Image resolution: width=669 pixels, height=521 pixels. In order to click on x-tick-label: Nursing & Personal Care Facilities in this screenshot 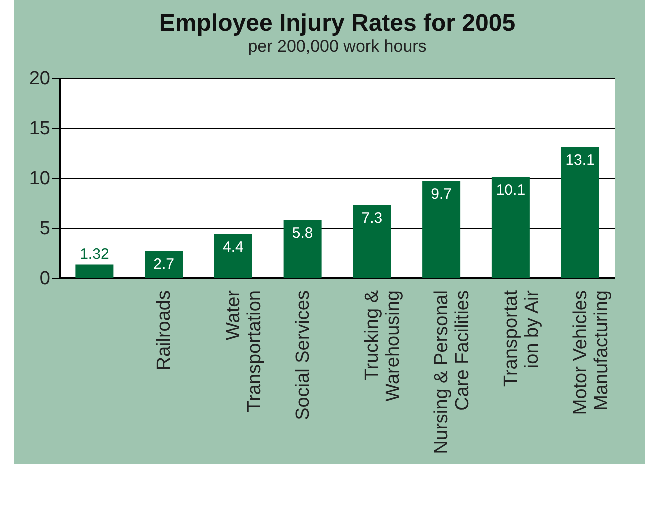, I will do `click(453, 372)`.